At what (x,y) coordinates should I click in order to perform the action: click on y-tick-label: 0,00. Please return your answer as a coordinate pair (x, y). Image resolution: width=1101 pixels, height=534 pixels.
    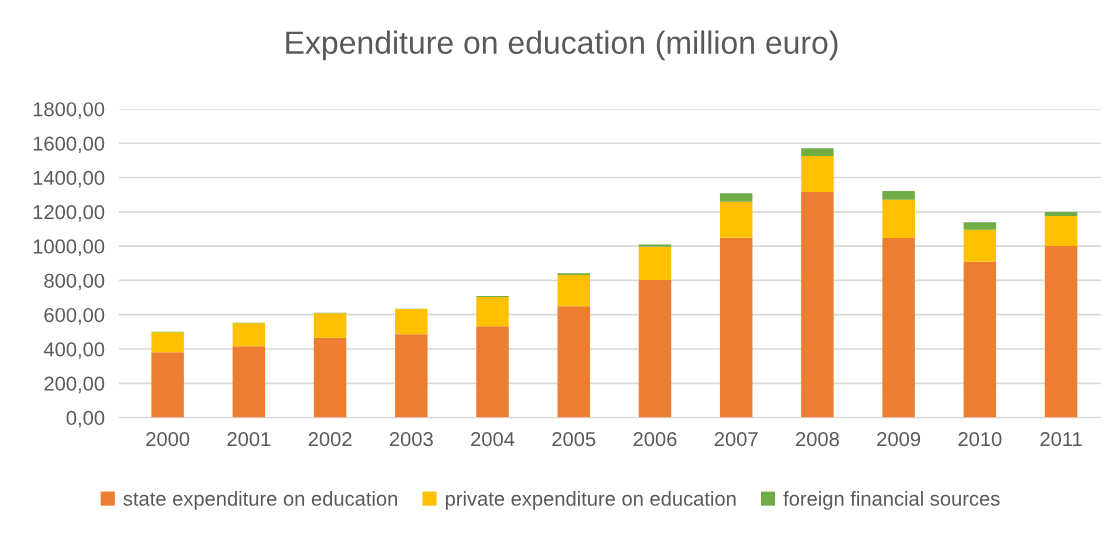
    Looking at the image, I should click on (85, 419).